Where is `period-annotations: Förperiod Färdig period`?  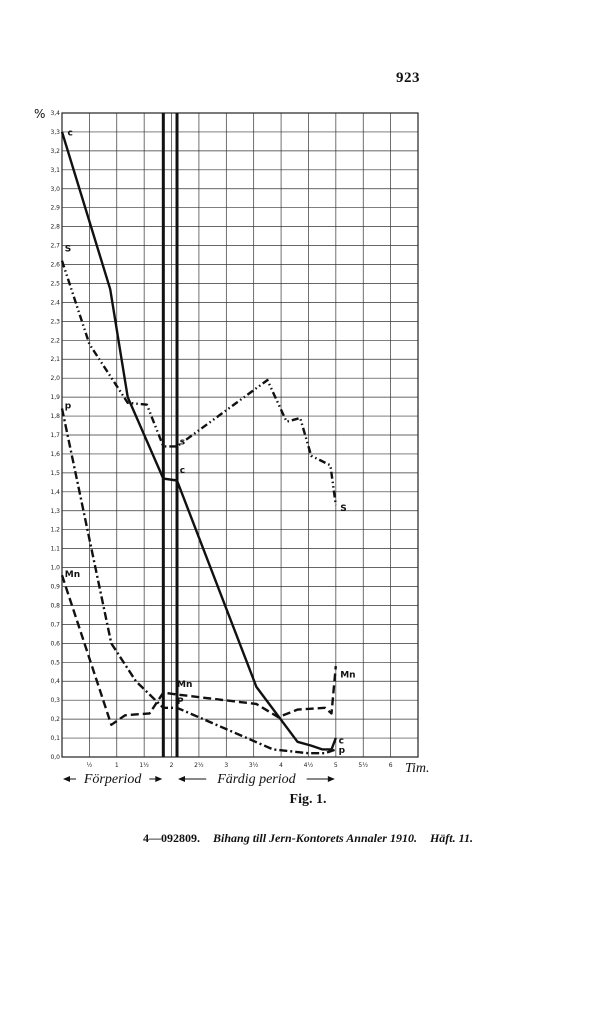
period-annotations: Förperiod Färdig period is located at coordinates (199, 779).